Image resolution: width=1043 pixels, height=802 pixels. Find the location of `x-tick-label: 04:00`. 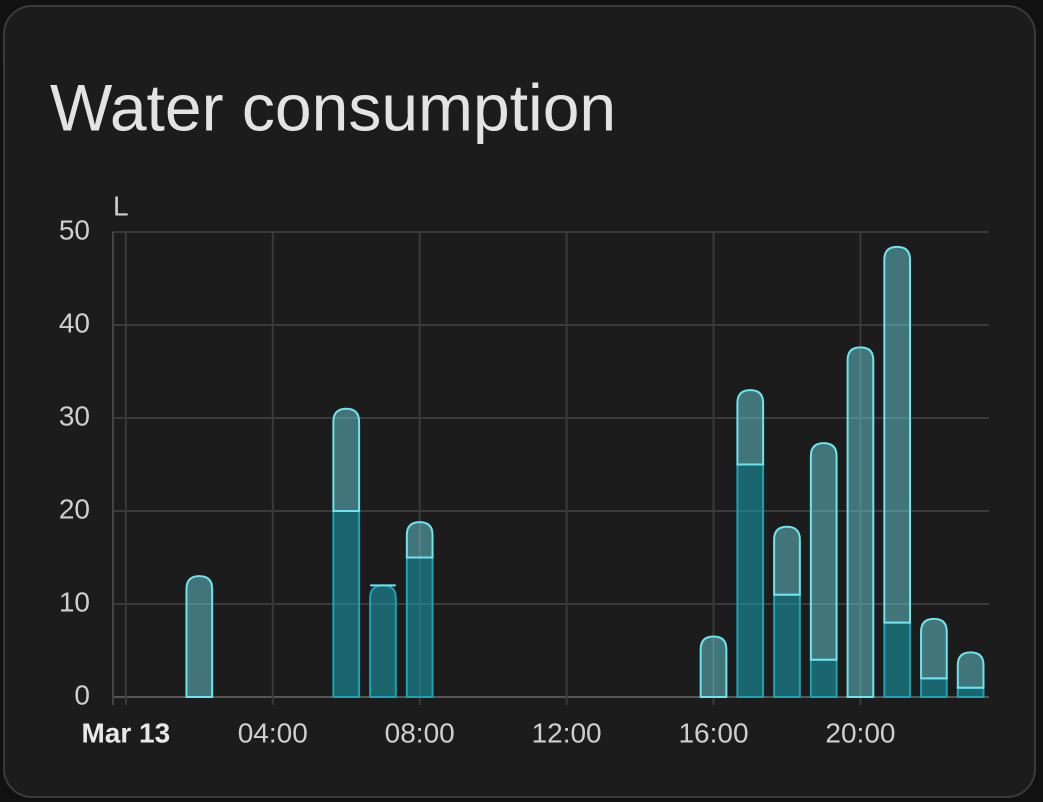

x-tick-label: 04:00 is located at coordinates (273, 732).